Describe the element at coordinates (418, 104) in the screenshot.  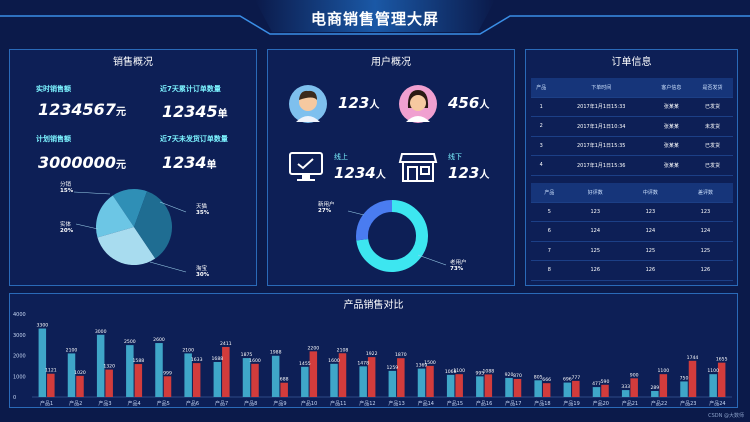
I see `female-avatar-icon` at that location.